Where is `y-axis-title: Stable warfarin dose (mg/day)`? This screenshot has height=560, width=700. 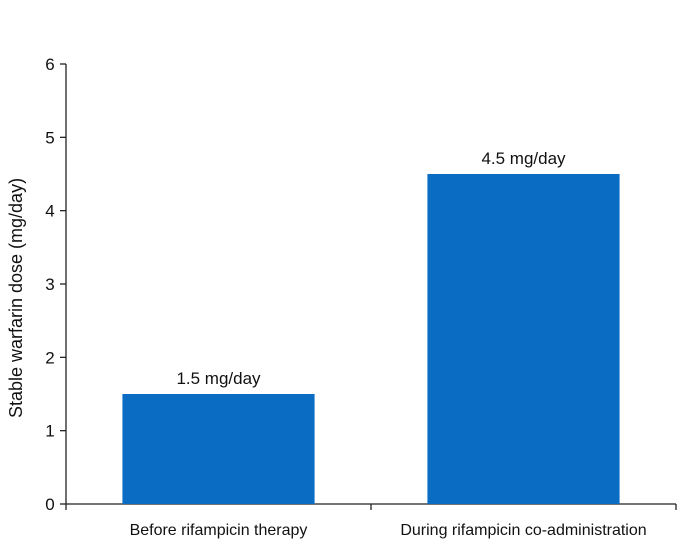 y-axis-title: Stable warfarin dose (mg/day) is located at coordinates (16, 298).